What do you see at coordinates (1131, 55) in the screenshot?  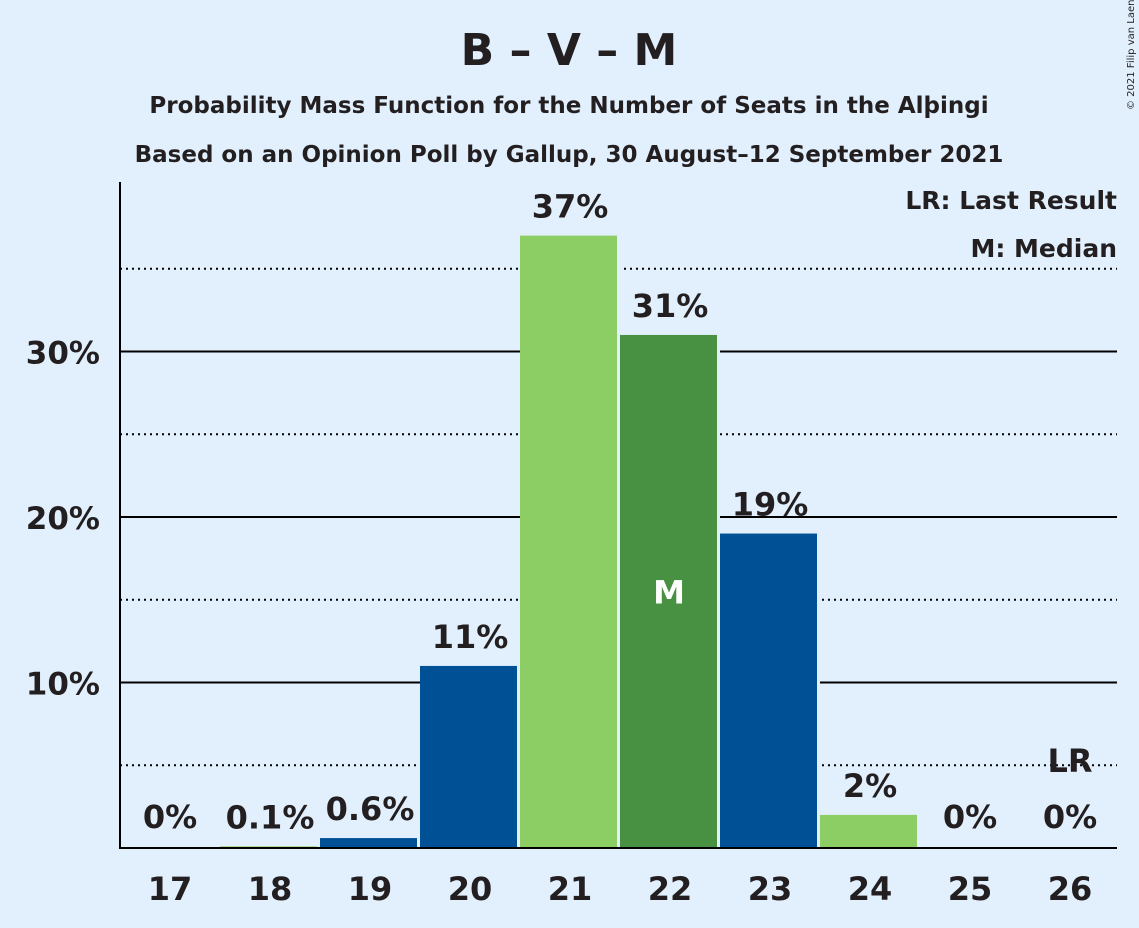 I see `copyright-text: © 2021 Filip van Laenen` at bounding box center [1131, 55].